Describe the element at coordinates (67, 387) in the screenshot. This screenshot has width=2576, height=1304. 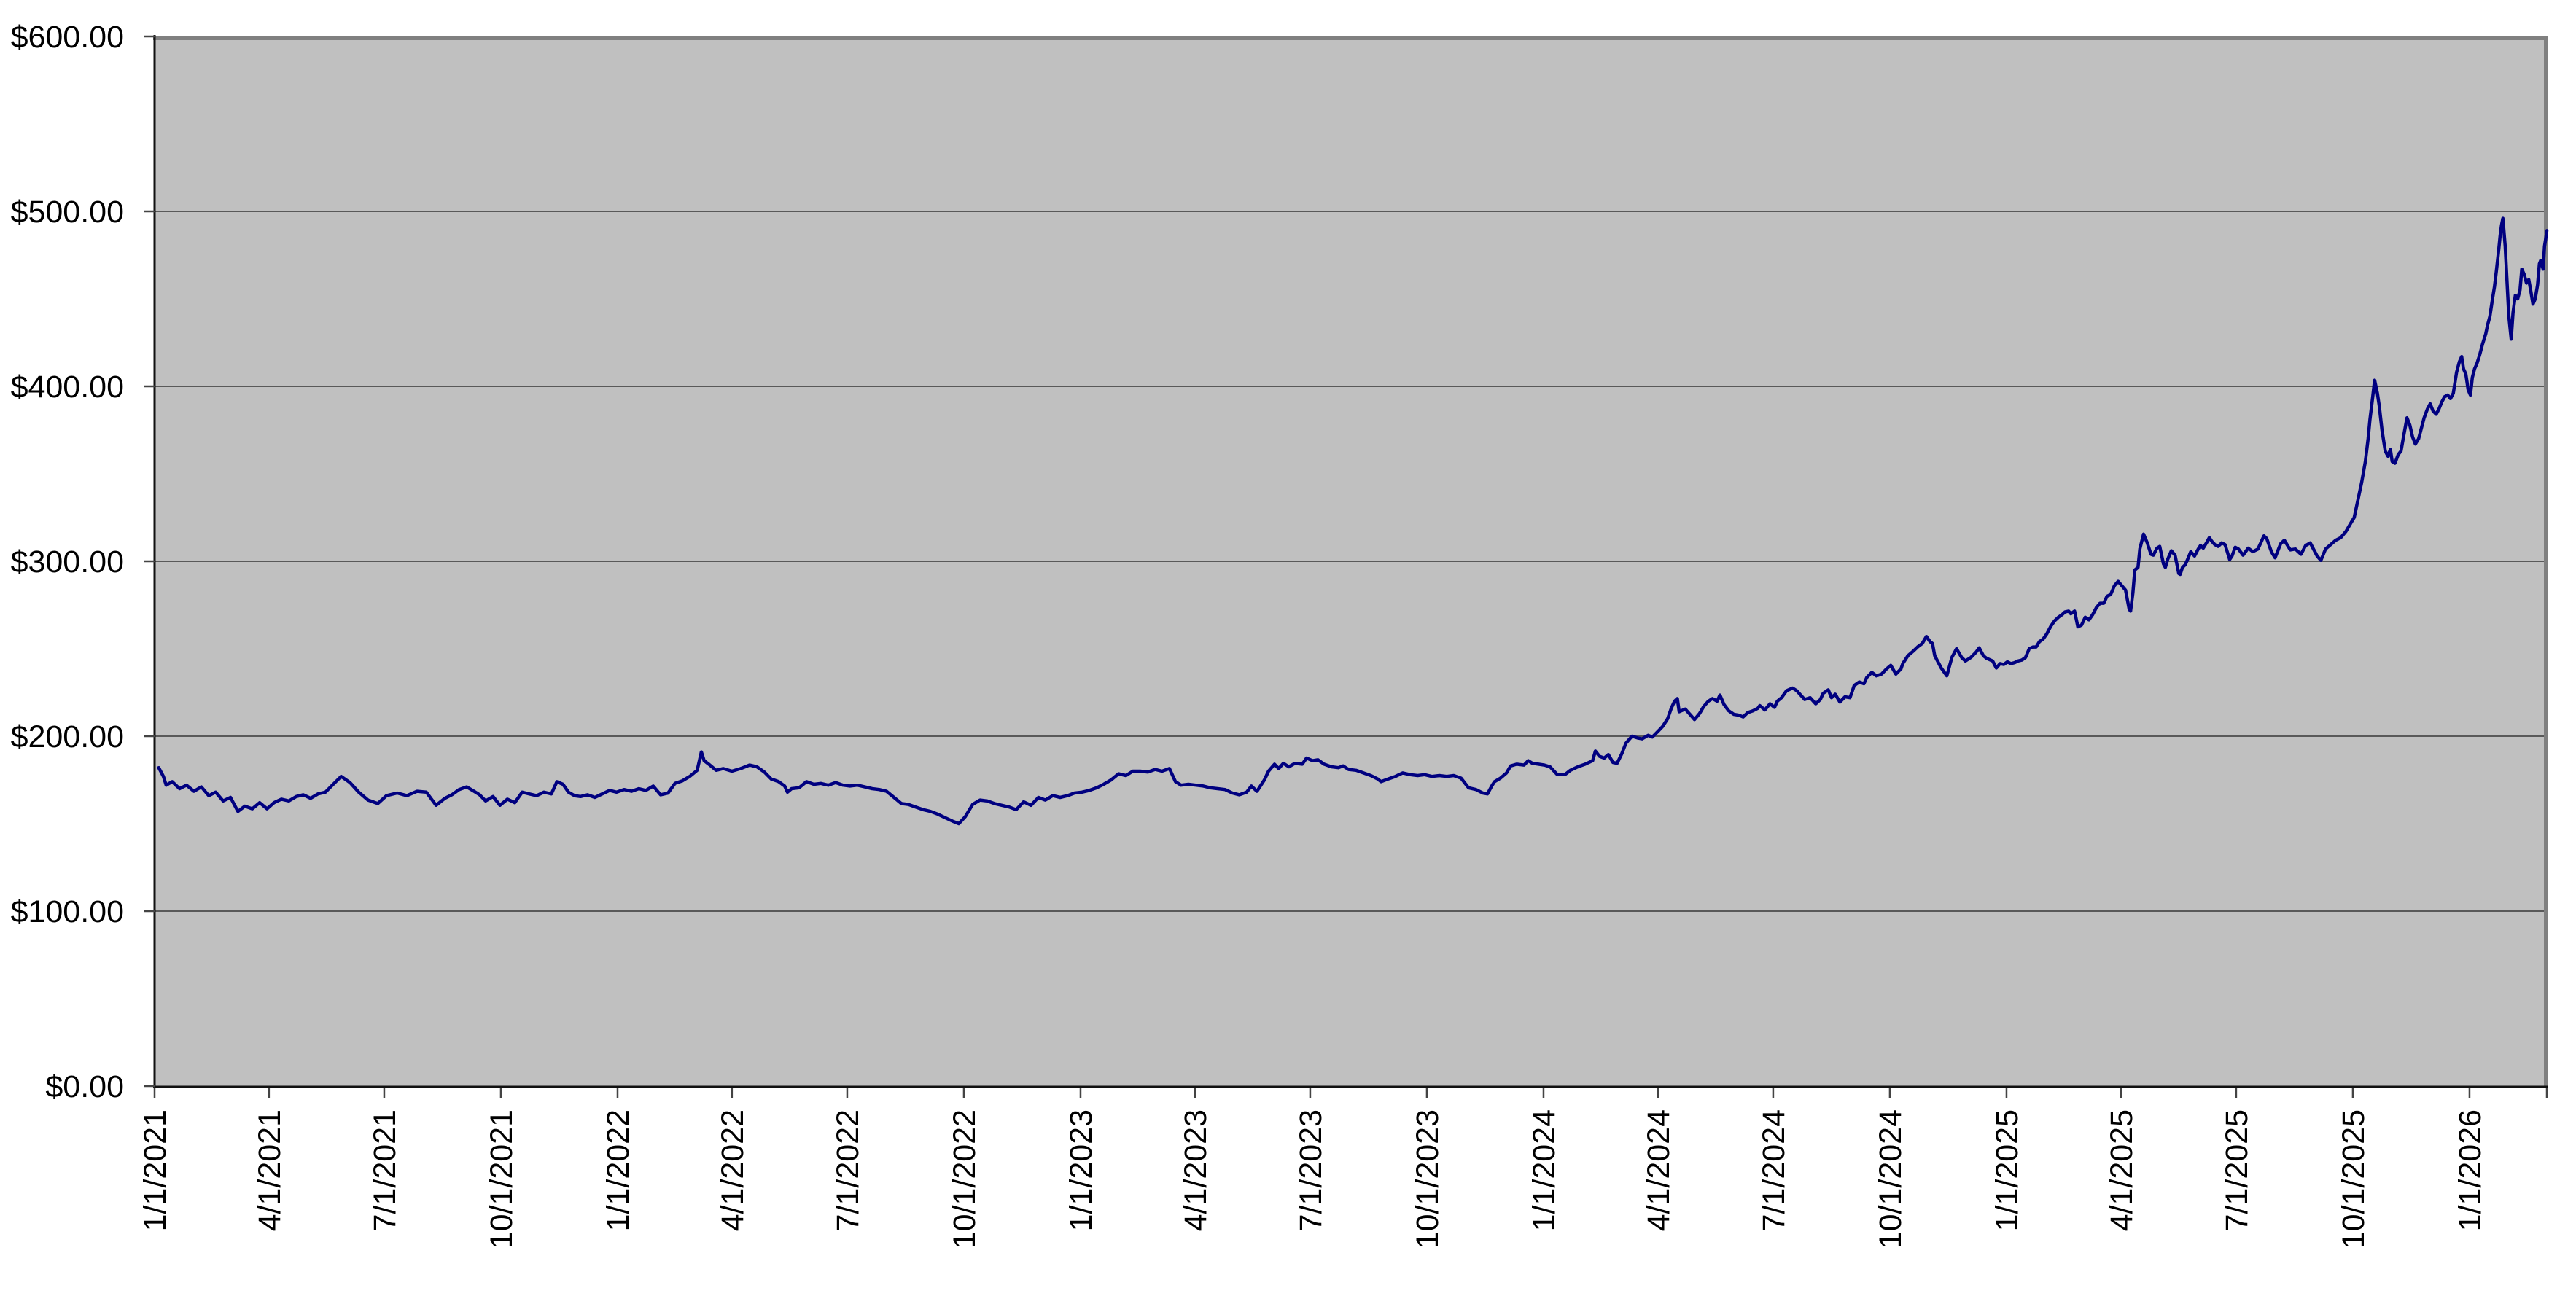
I see `y-axis-tick-label: $400.00` at that location.